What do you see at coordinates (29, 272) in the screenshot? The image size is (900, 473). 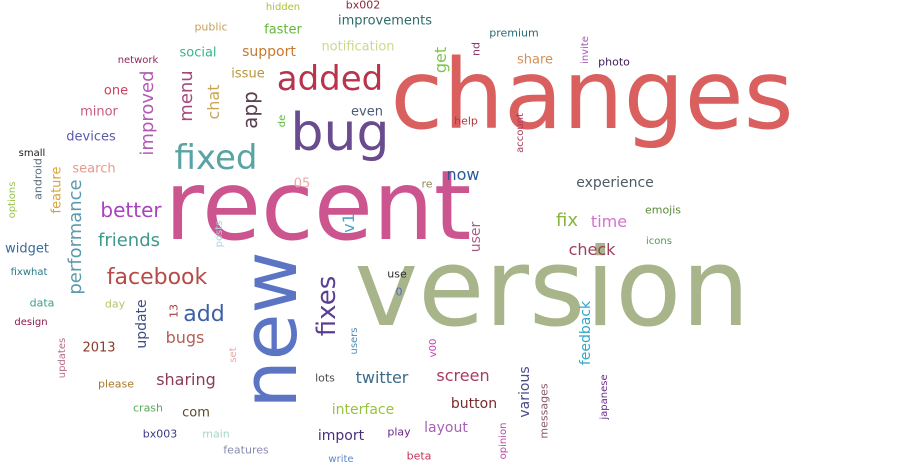 I see `word-fixwhat: fixwhat` at bounding box center [29, 272].